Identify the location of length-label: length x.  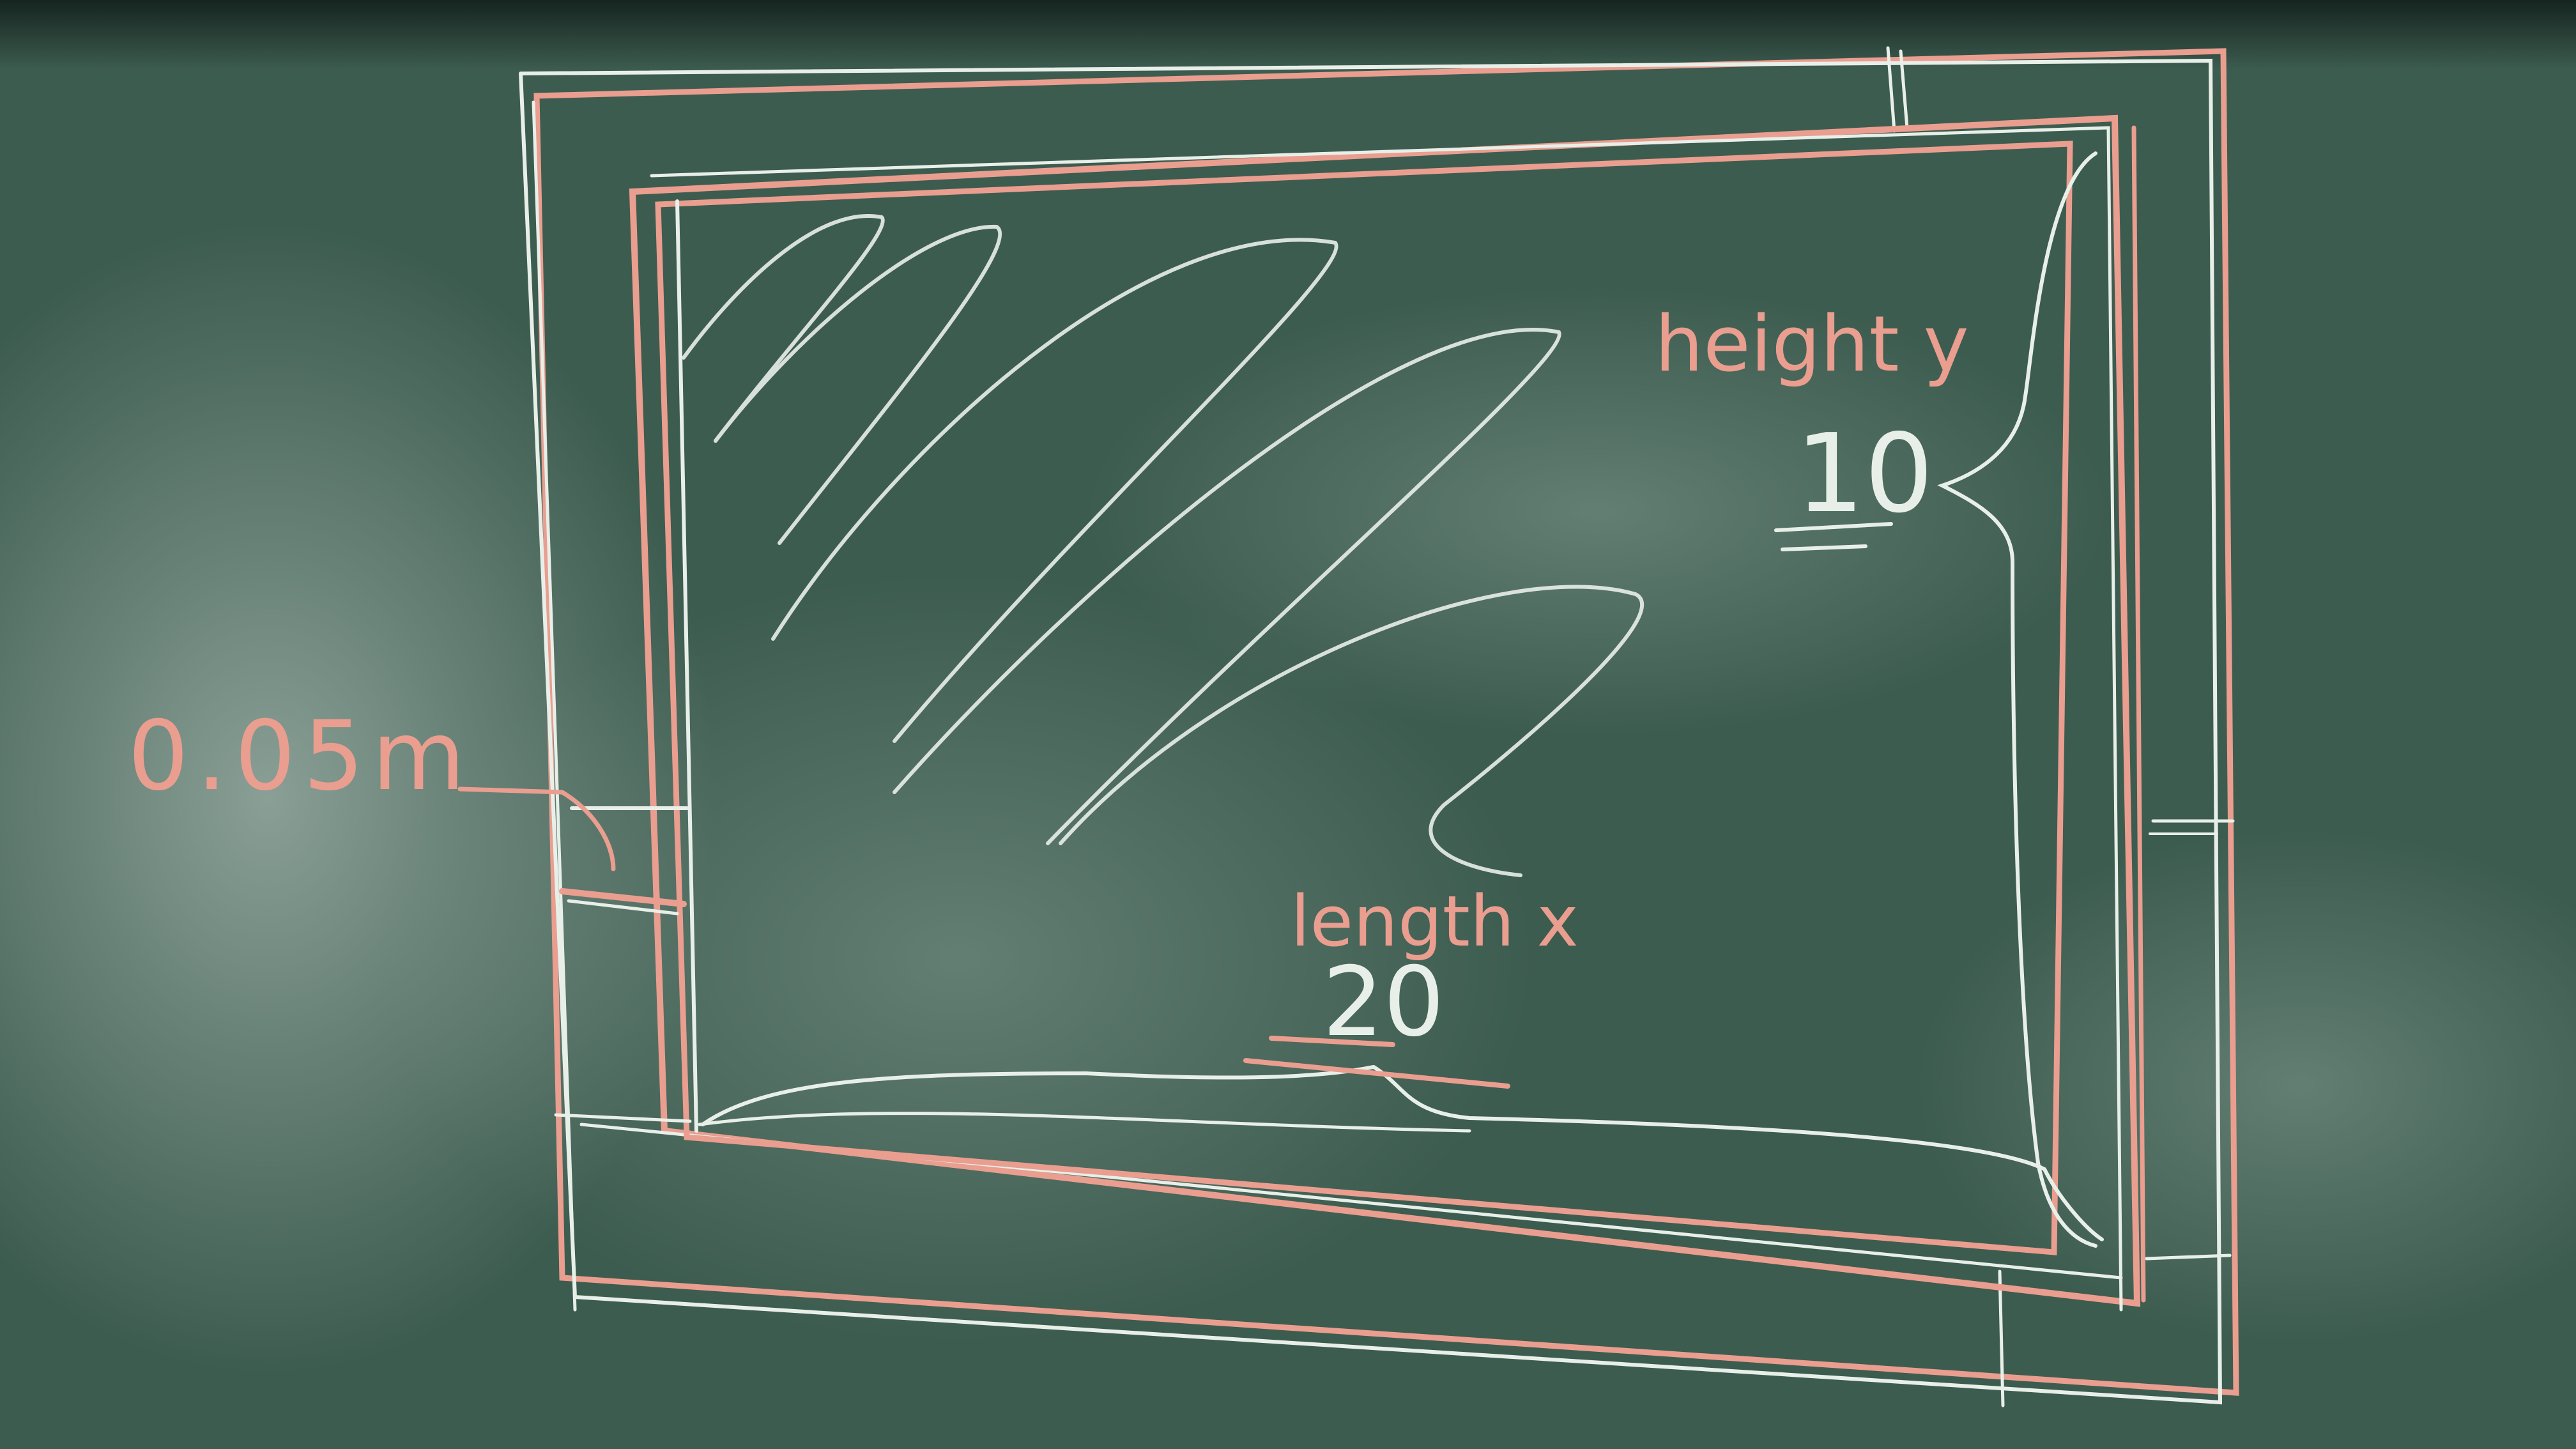
(1435, 921).